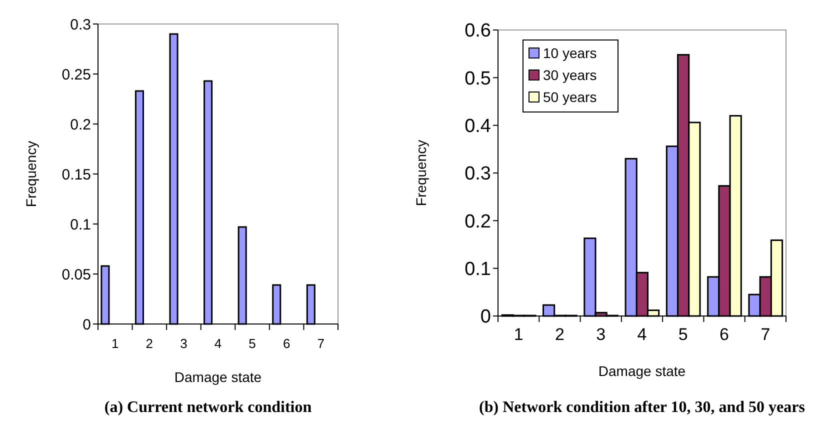 The image size is (816, 433). Describe the element at coordinates (642, 407) in the screenshot. I see `text: (b) Network condition after 10, 30, and 50 years` at that location.